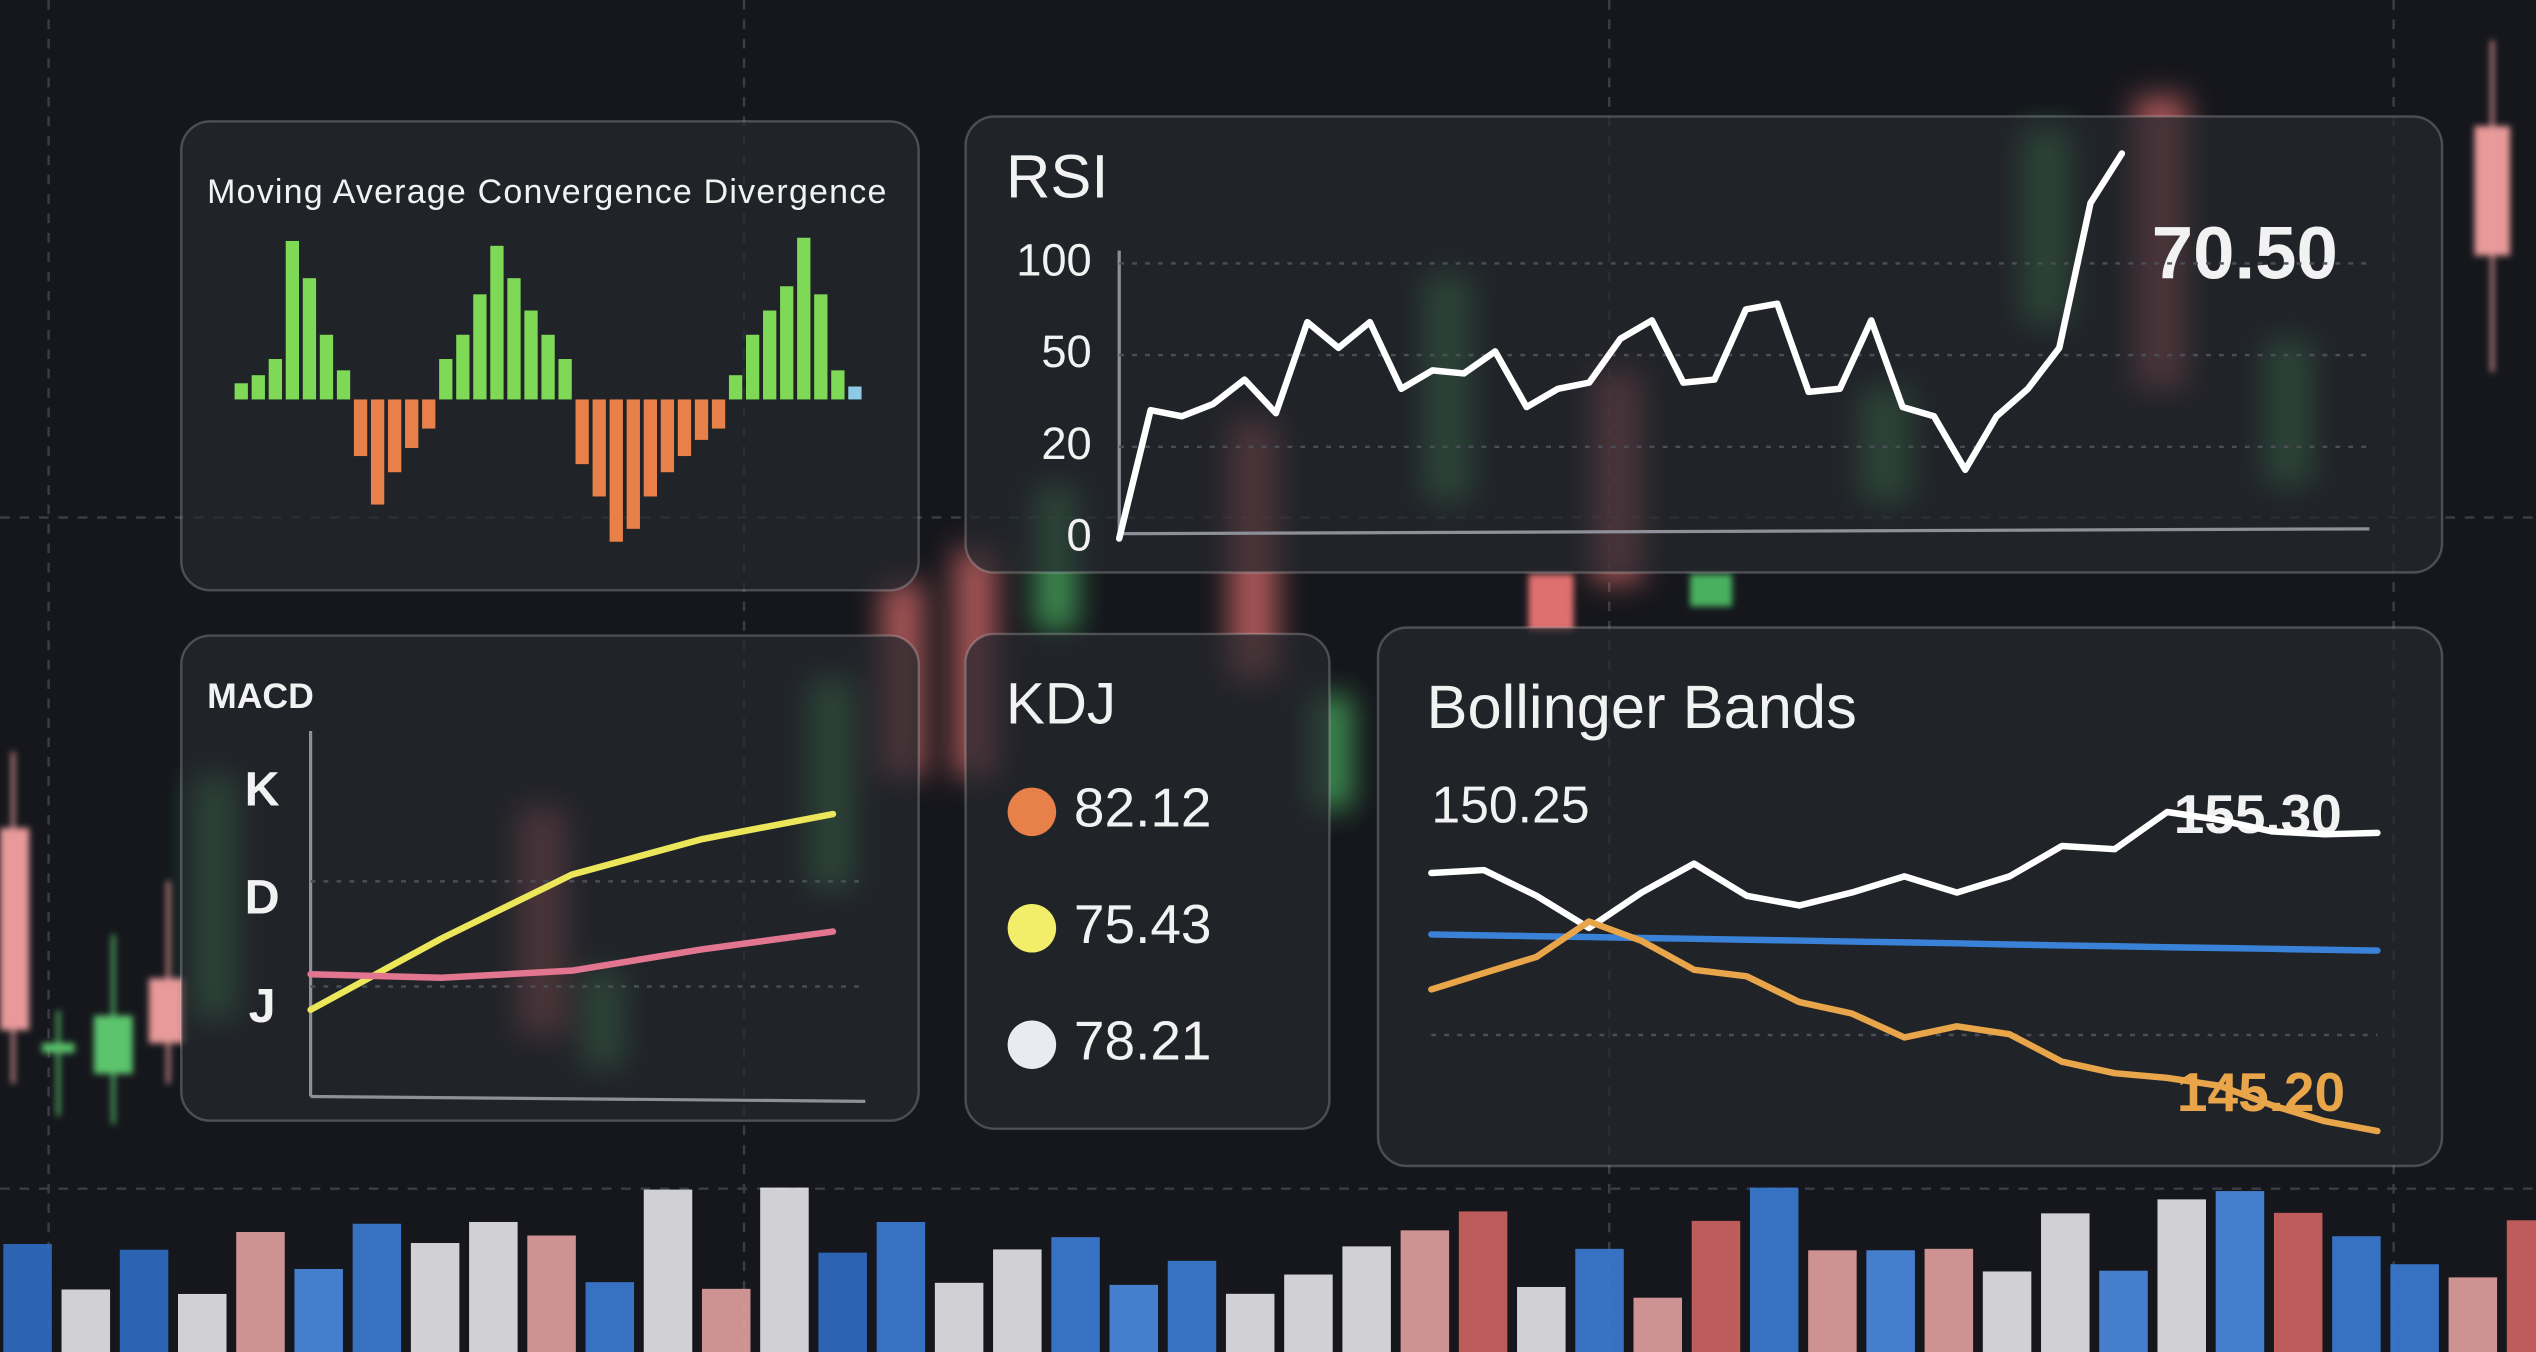  Describe the element at coordinates (1510, 804) in the screenshot. I see `annotation: 150.25` at that location.